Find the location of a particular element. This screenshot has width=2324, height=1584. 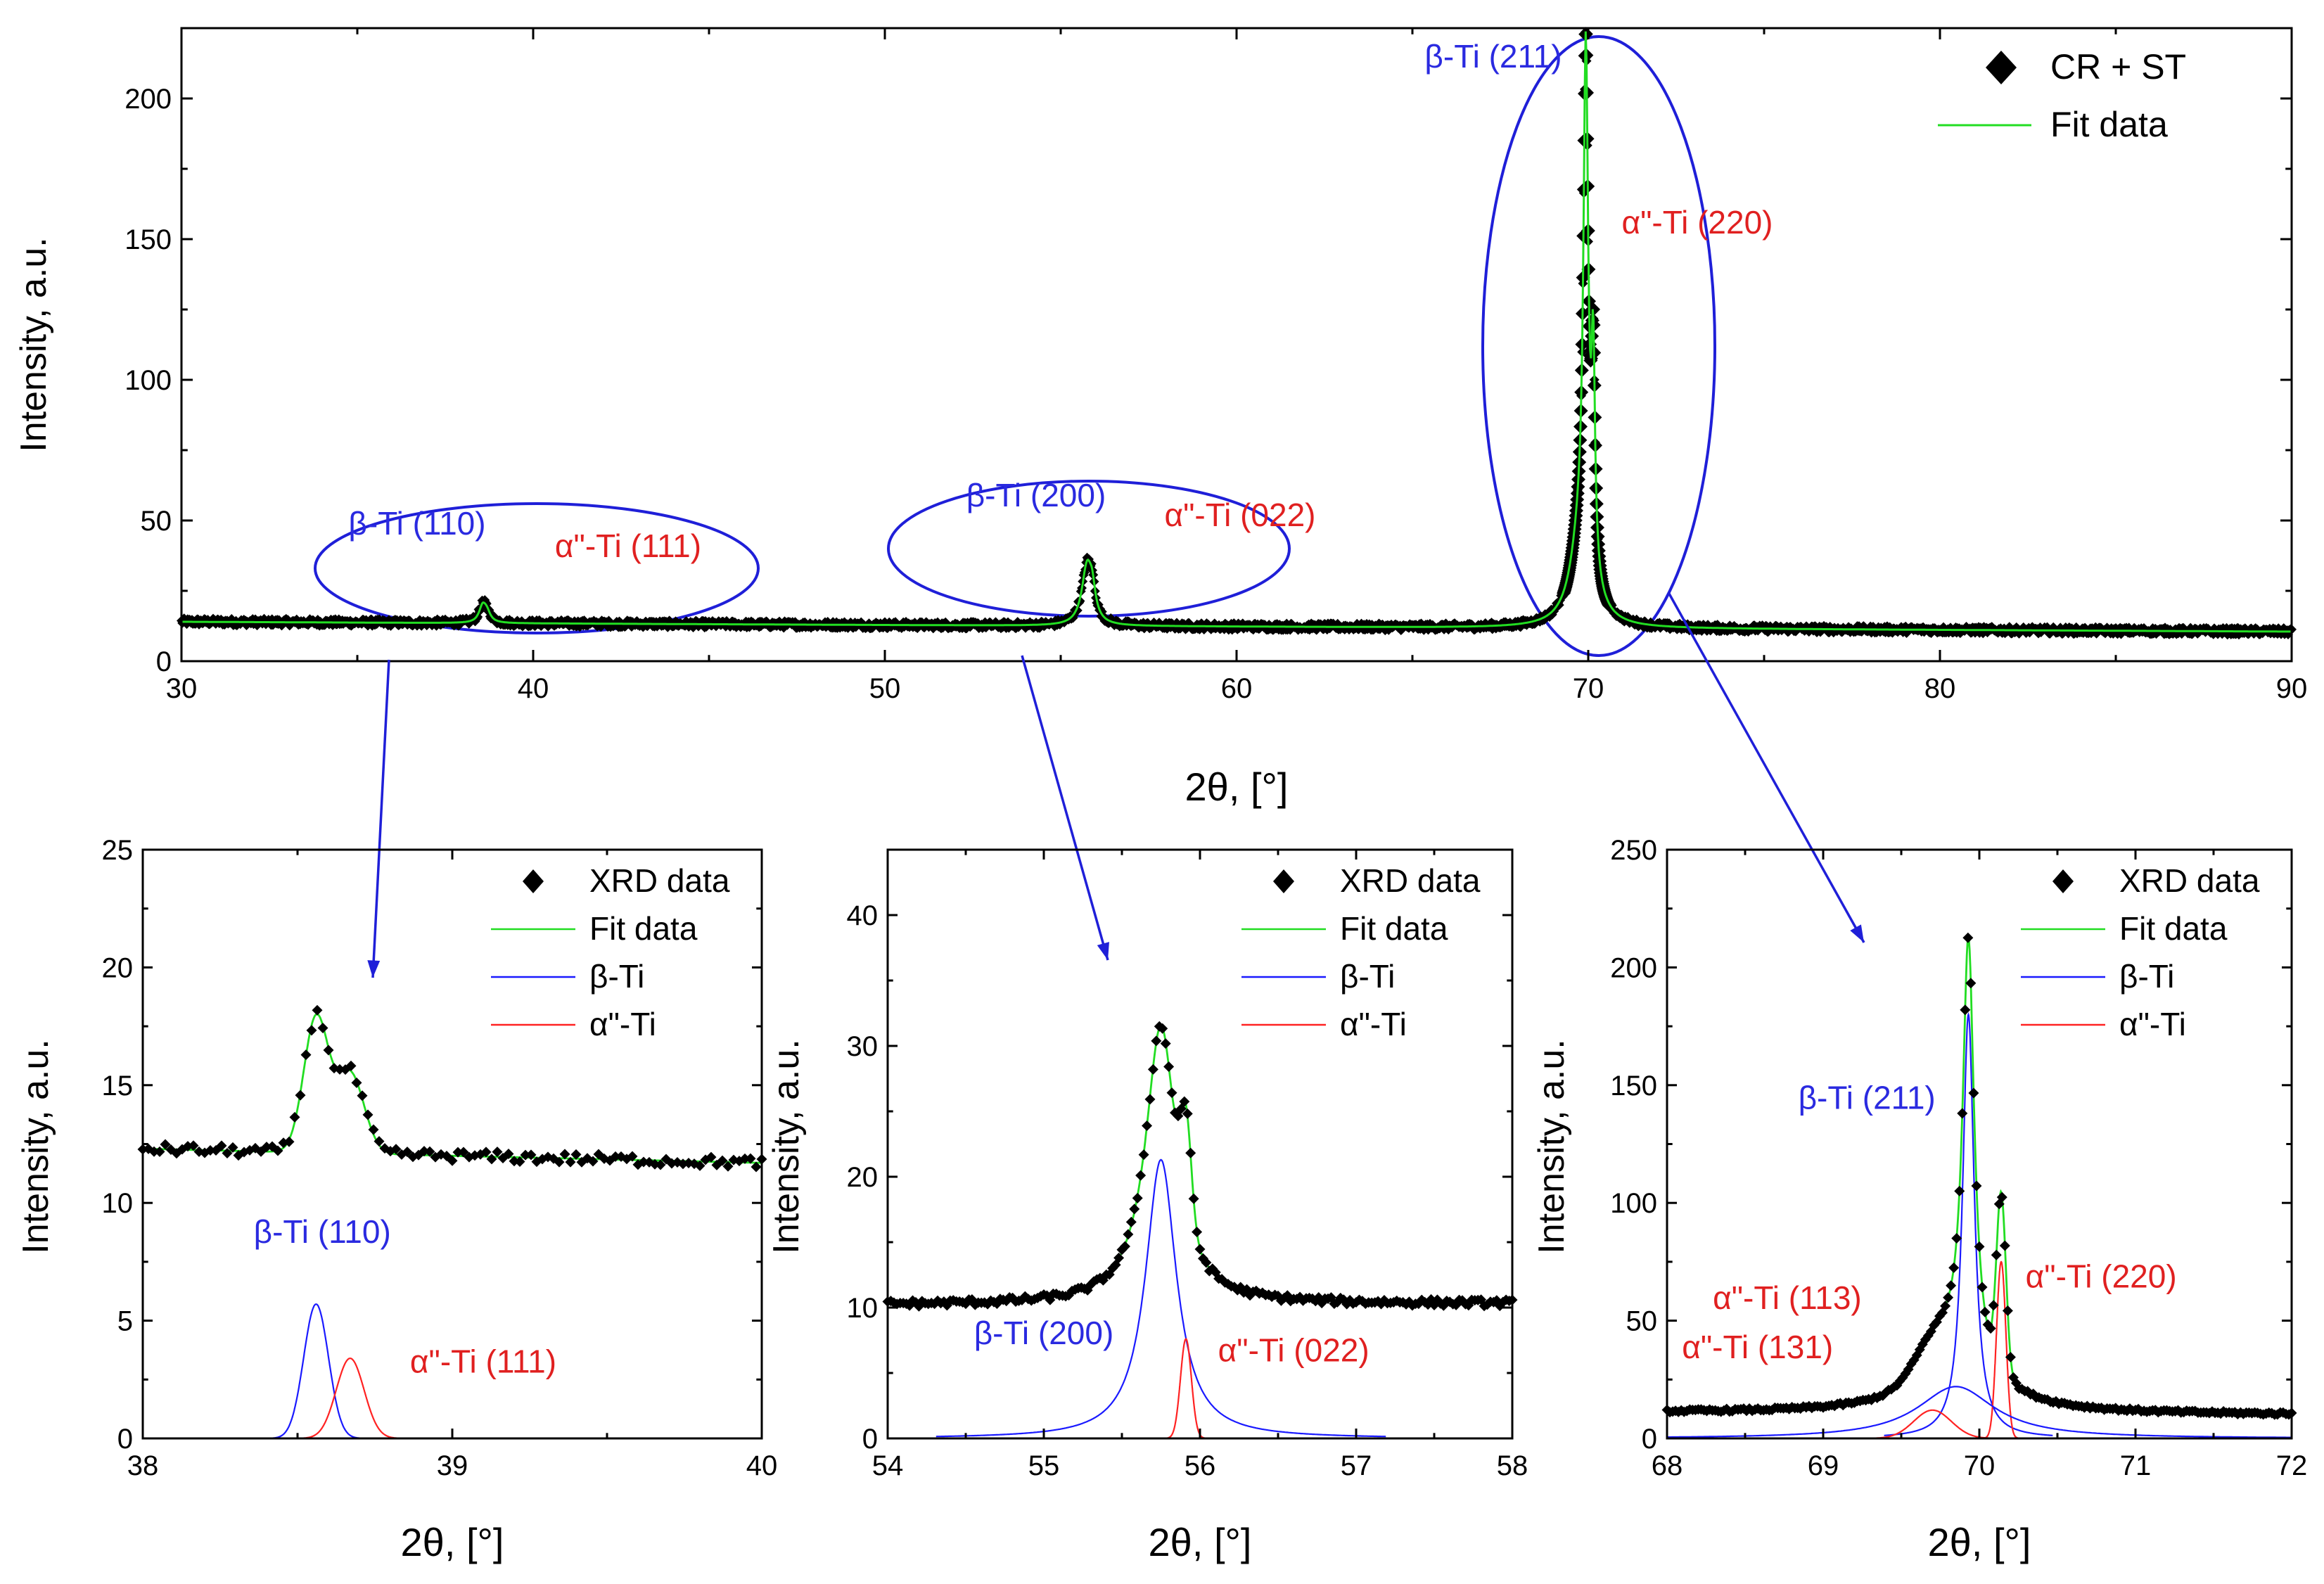

z2-components is located at coordinates (1161, 1299).